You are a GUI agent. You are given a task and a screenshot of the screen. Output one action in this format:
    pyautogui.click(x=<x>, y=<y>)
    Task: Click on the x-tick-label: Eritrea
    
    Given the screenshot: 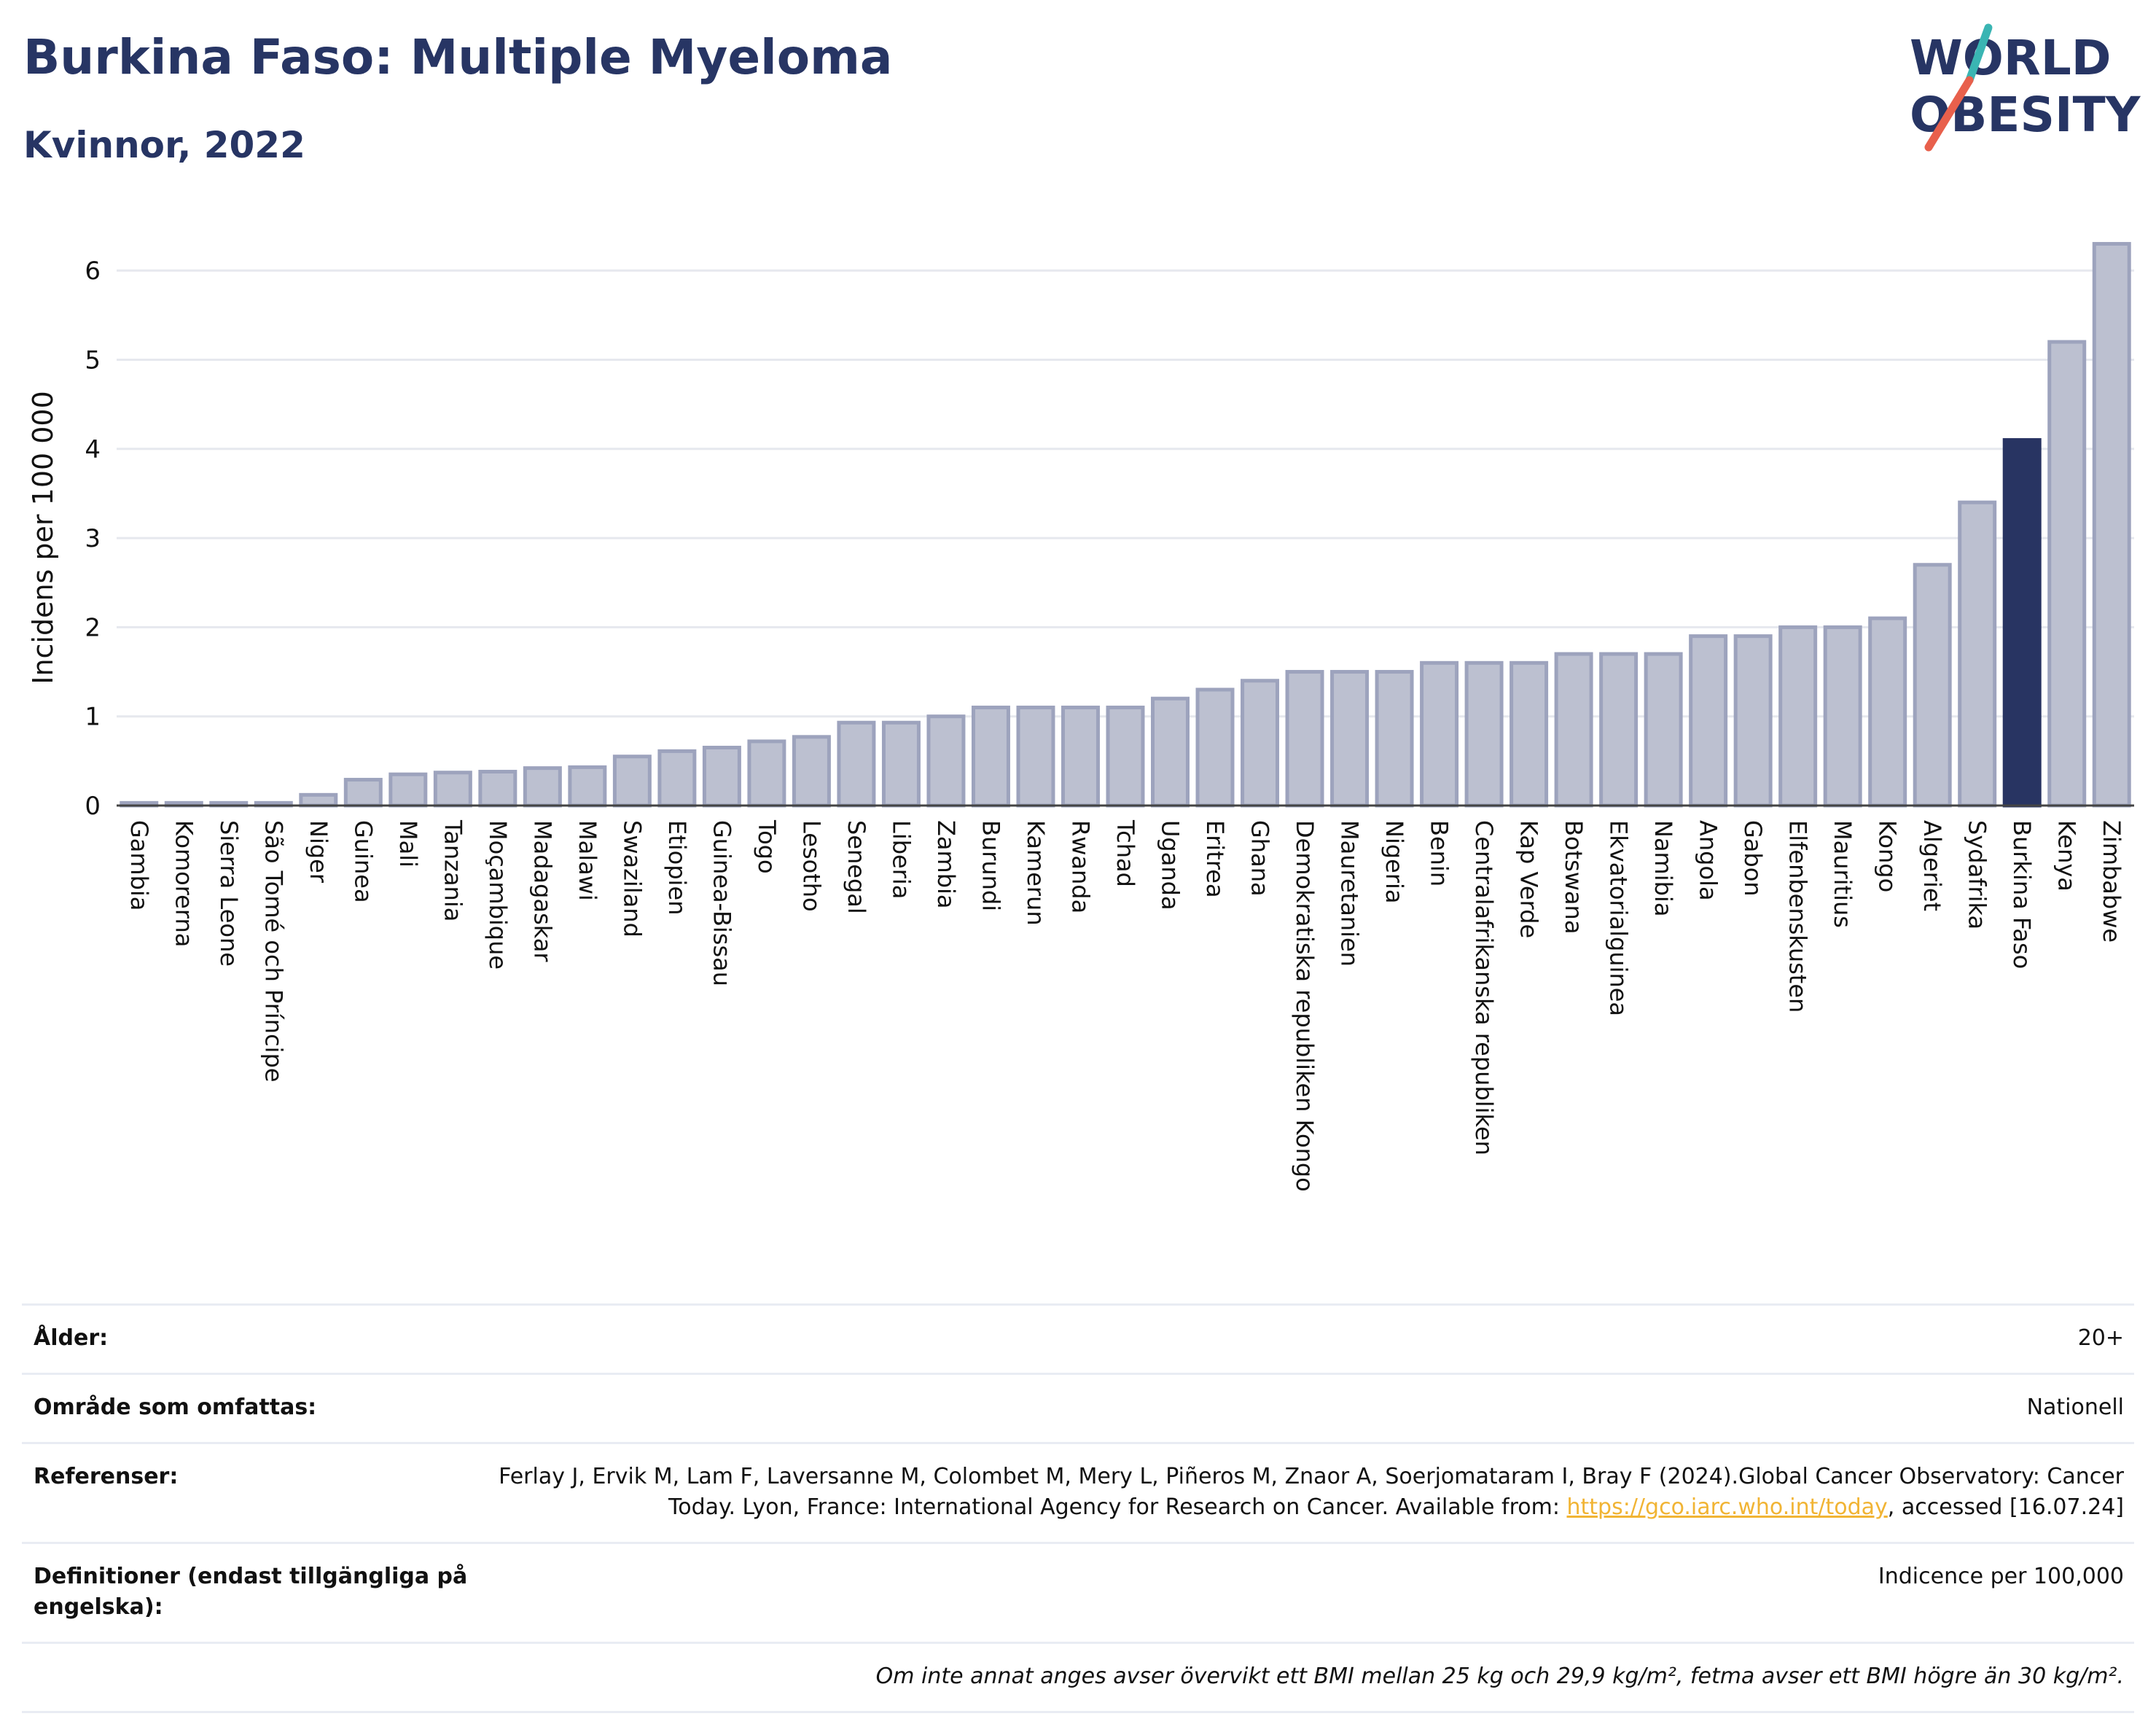 What is the action you would take?
    pyautogui.click(x=1215, y=859)
    